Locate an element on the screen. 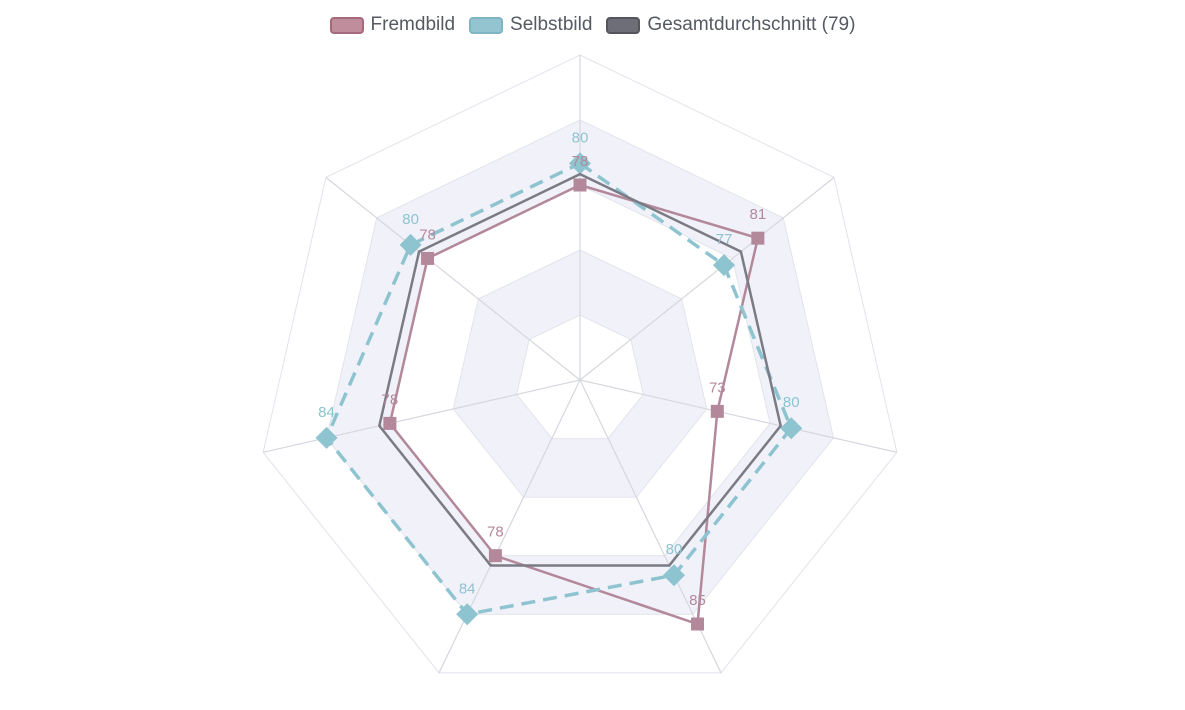  value-label-selbstbild-5: 84 is located at coordinates (467, 588).